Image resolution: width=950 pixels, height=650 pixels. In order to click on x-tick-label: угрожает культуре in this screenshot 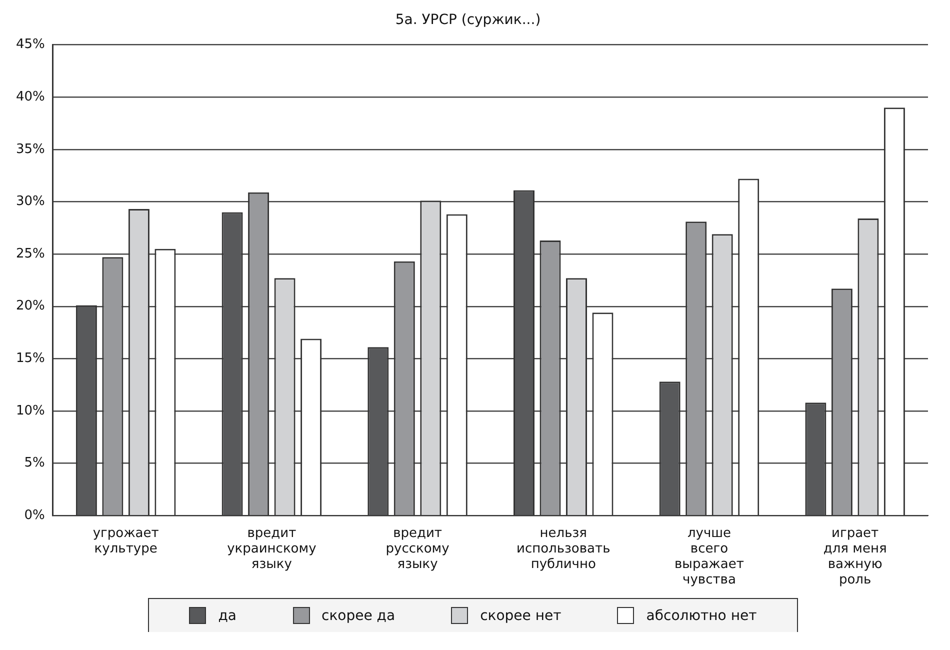, I will do `click(126, 541)`.